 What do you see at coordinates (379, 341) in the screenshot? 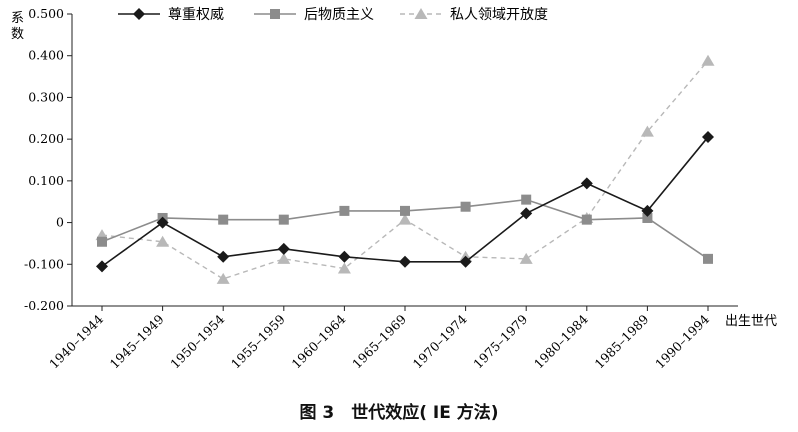
I see `x-tick-label: 1965–1969` at bounding box center [379, 341].